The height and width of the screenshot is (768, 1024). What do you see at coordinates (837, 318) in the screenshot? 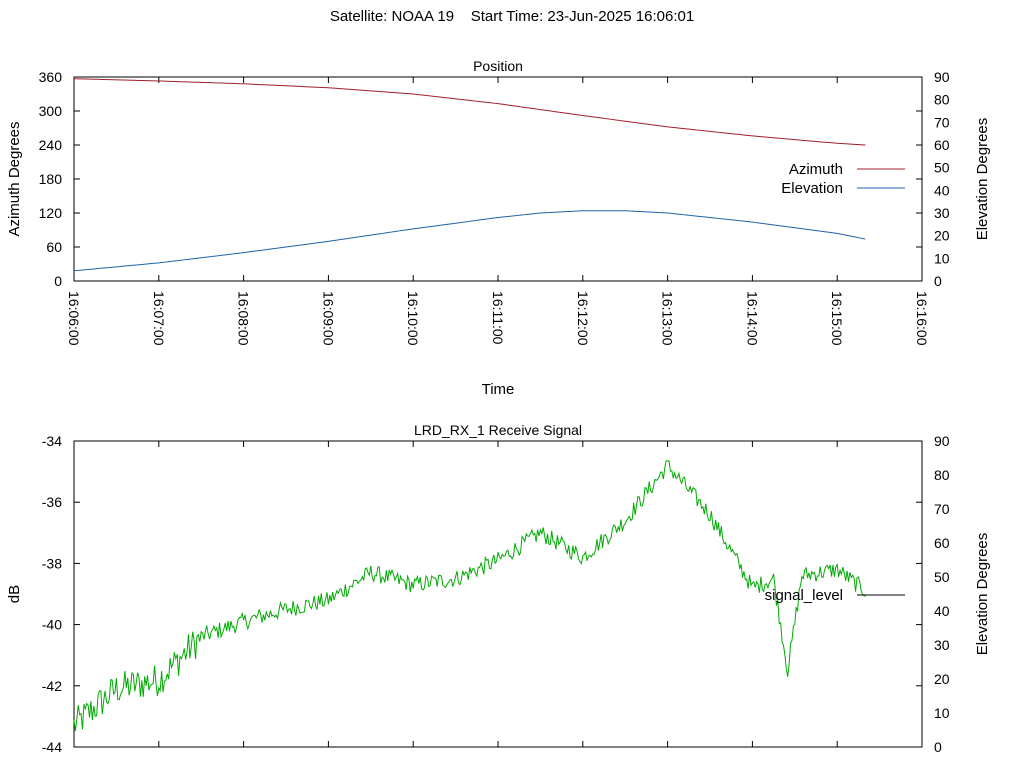
I see `x-tick-label-16-15-00: 16:15:00` at bounding box center [837, 318].